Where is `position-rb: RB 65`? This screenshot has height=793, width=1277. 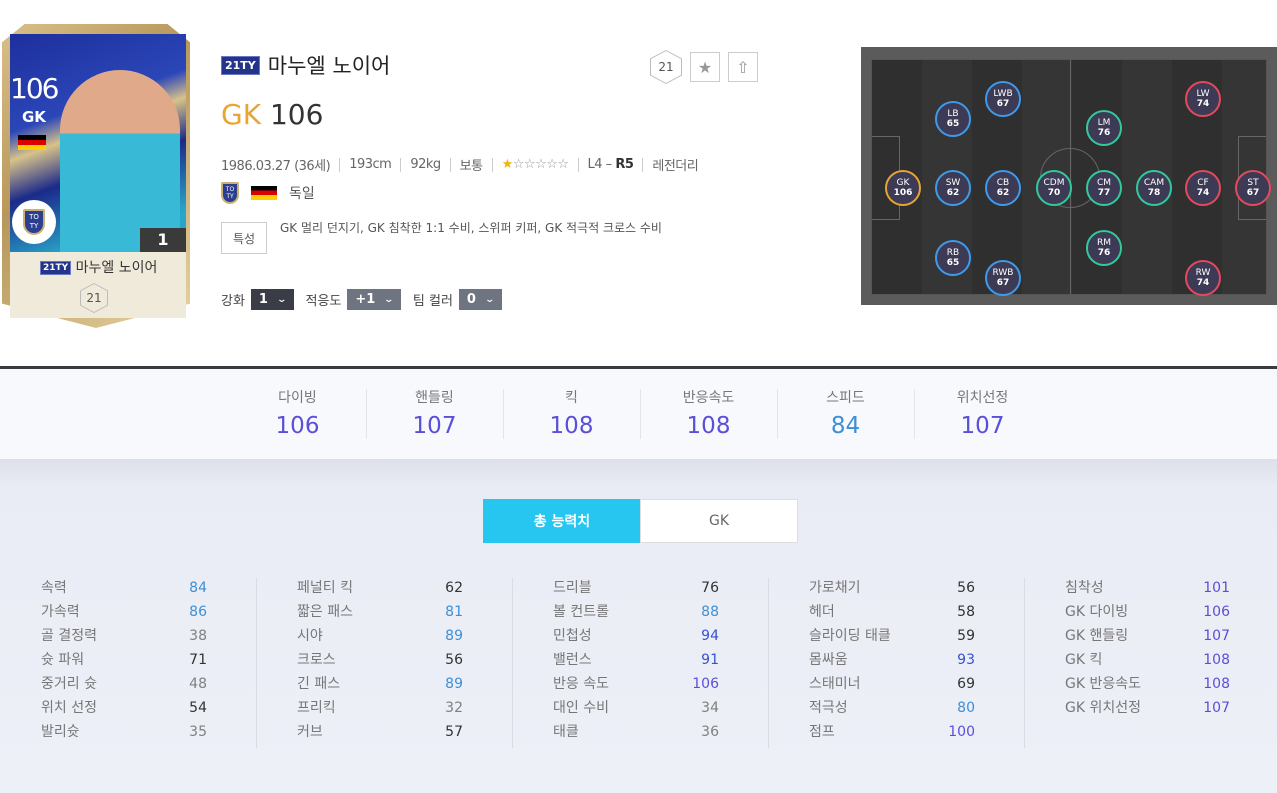 position-rb: RB 65 is located at coordinates (953, 258).